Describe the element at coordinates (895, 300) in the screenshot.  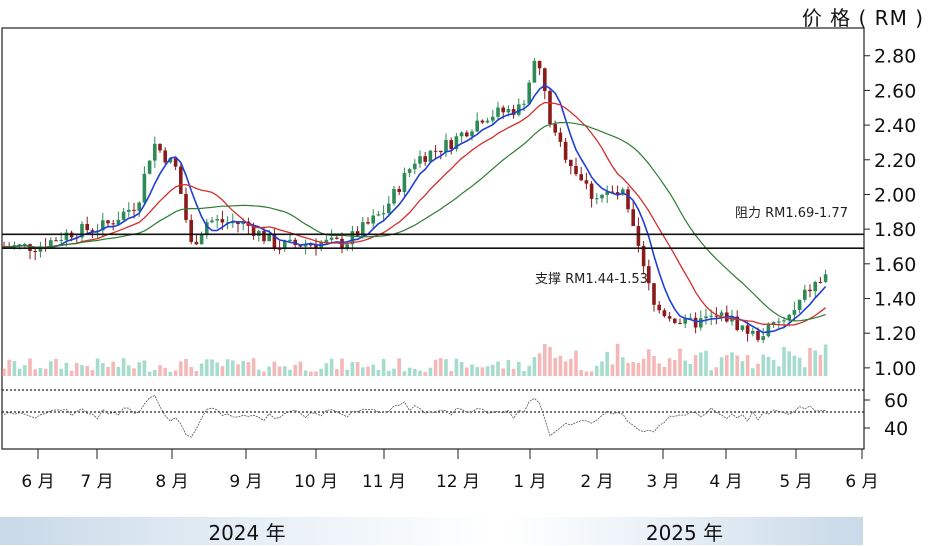
I see `price-tick-label: 1.40` at that location.